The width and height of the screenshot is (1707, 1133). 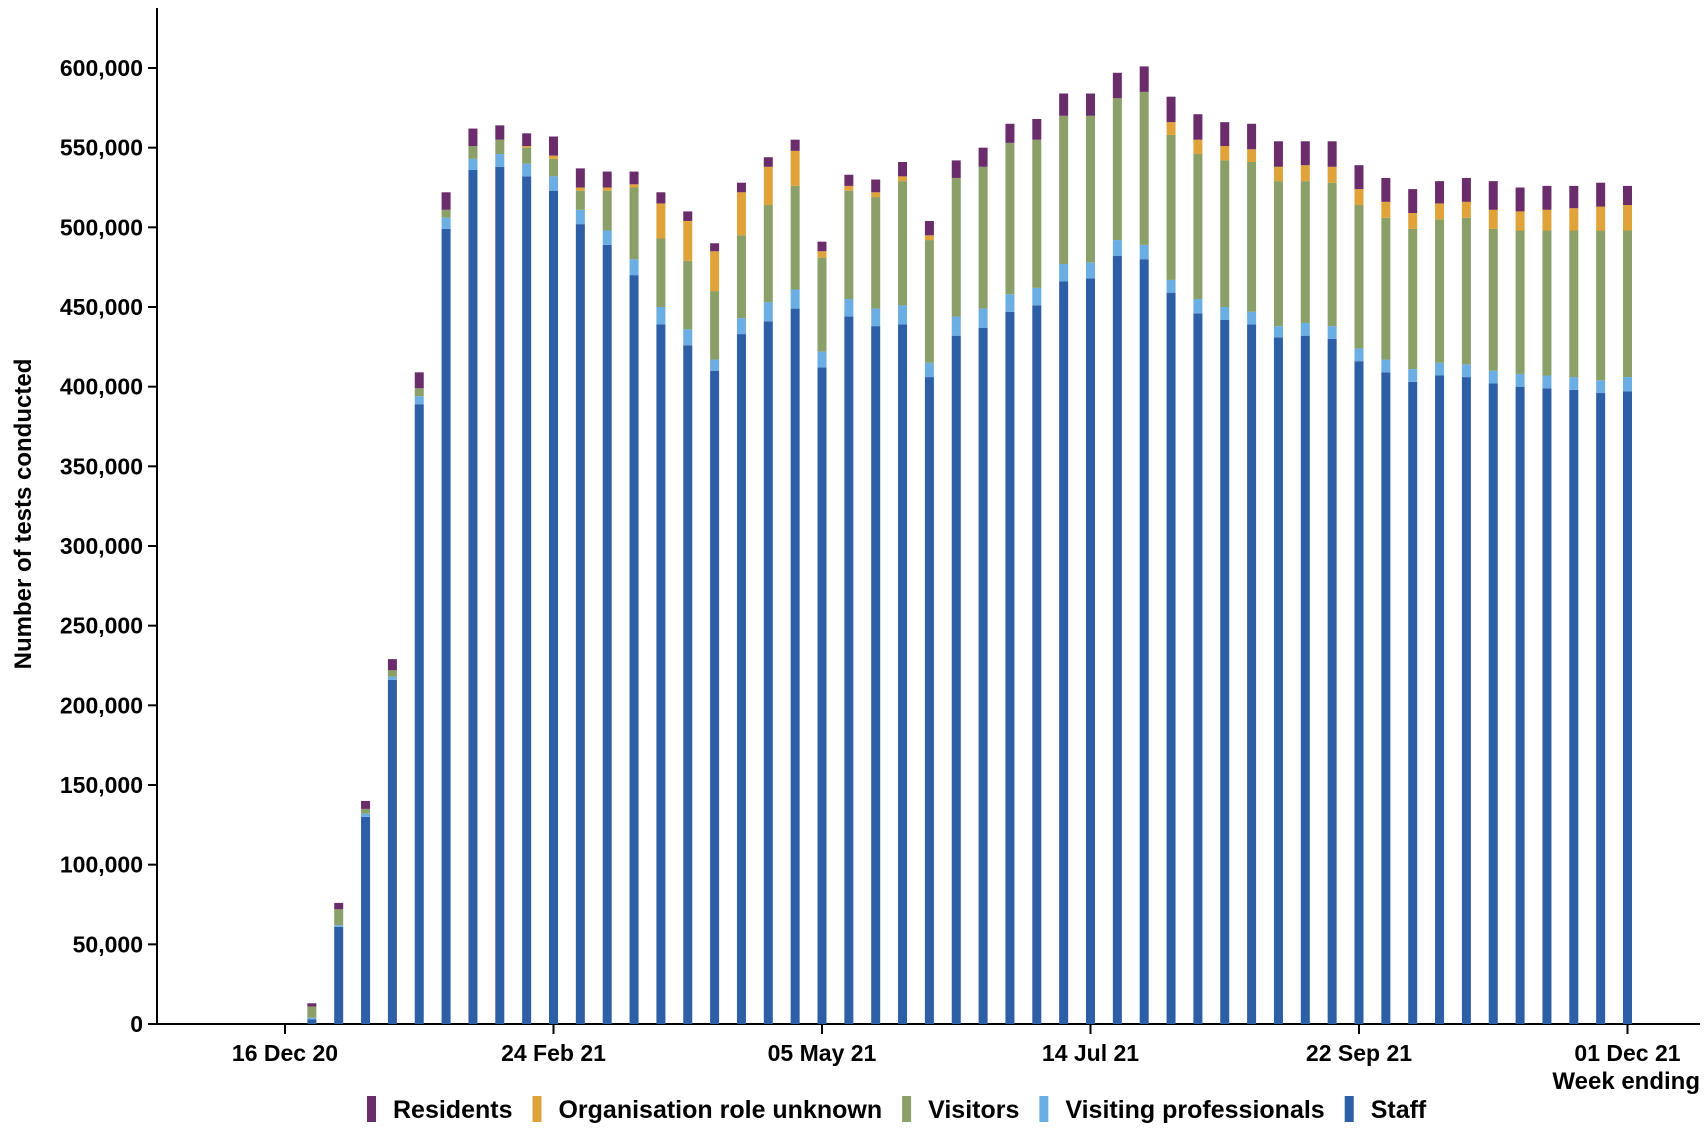 I want to click on y-tick-label: 450,000, so click(x=101, y=307).